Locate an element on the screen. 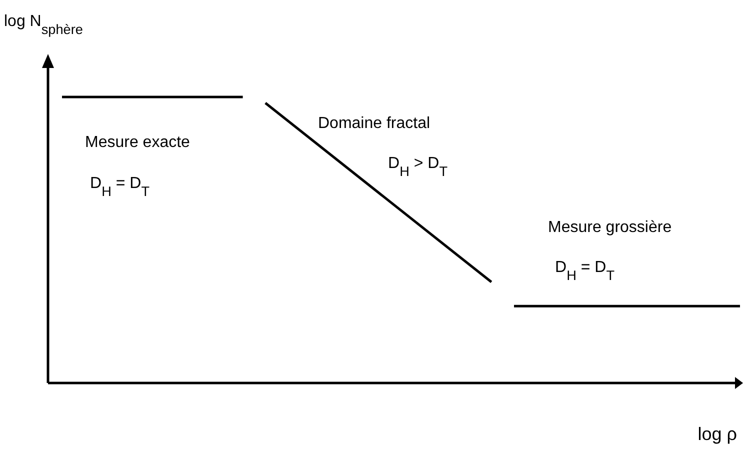  annotation: Mesure grossière is located at coordinates (610, 227).